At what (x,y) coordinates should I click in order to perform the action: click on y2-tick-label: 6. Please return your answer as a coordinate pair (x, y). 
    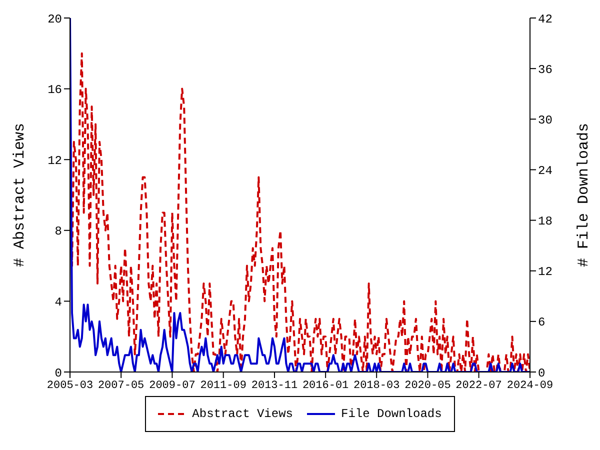
    Looking at the image, I should click on (542, 323).